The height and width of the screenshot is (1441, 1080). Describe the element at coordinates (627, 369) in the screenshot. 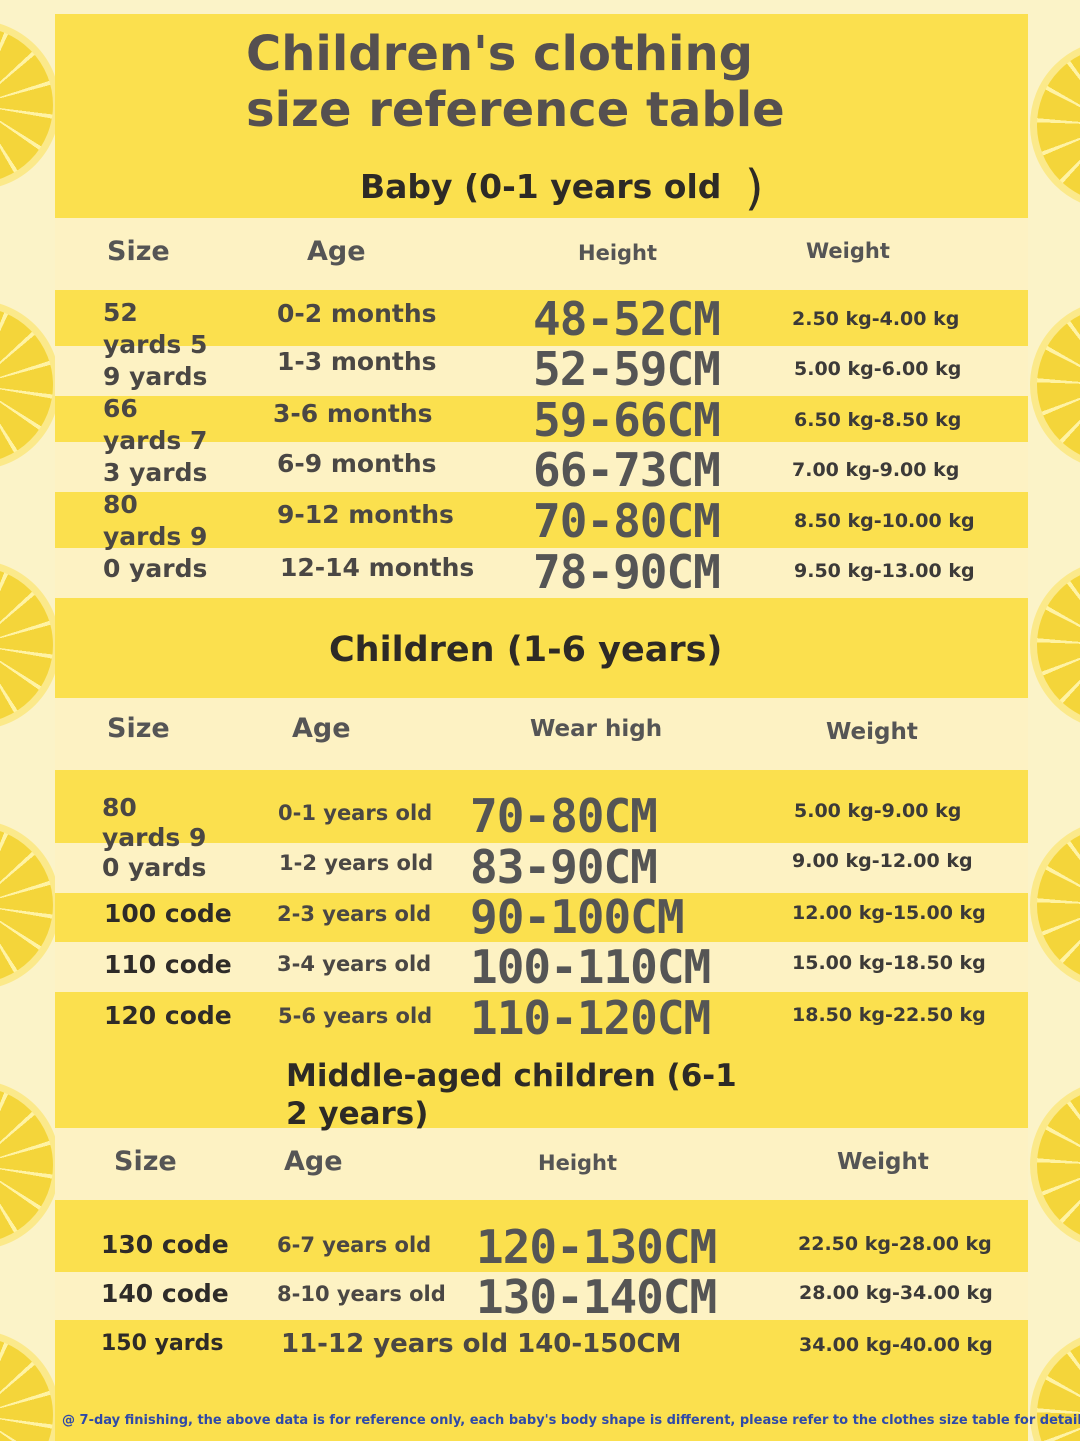

I see `height-cell: 52-59CM` at that location.